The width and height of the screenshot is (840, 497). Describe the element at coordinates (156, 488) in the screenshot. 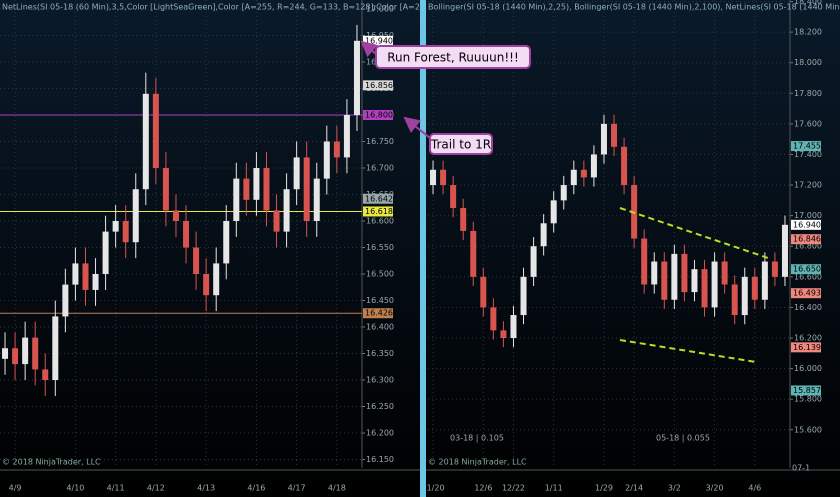

I see `x-tick-label: 4/12` at that location.